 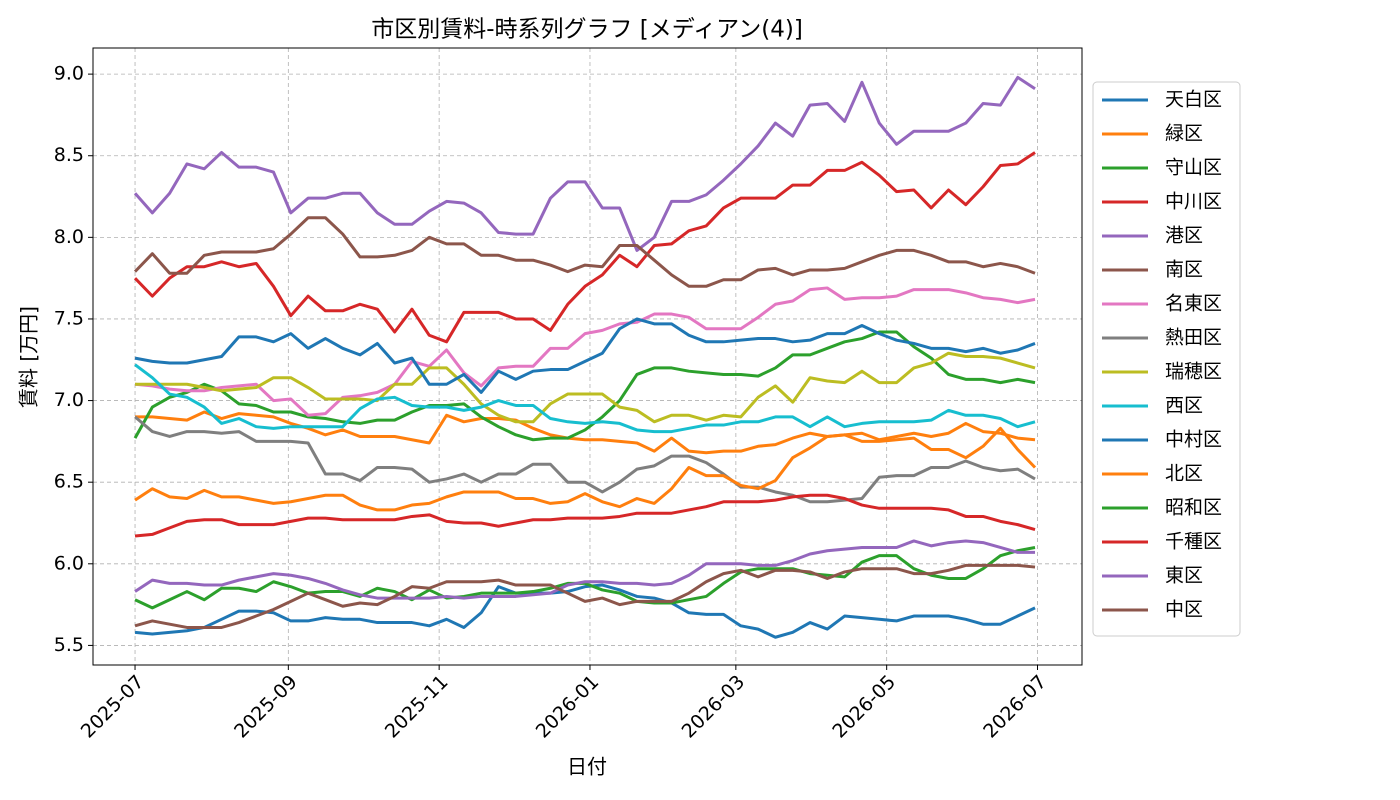 I want to click on x-tick-label: 2025-09, so click(x=266, y=707).